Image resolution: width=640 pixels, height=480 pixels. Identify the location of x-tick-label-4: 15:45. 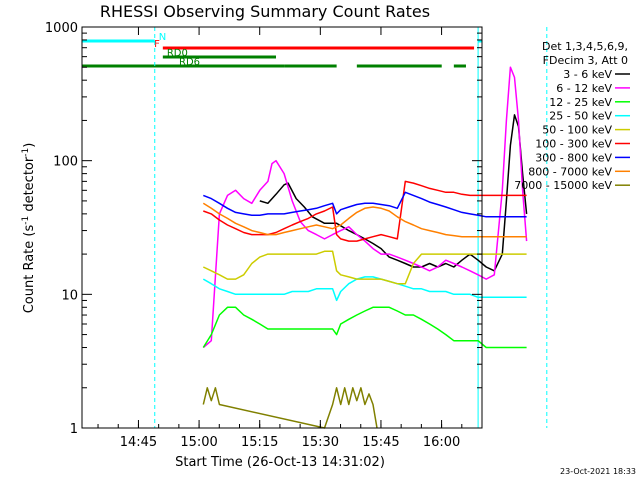
(380, 442).